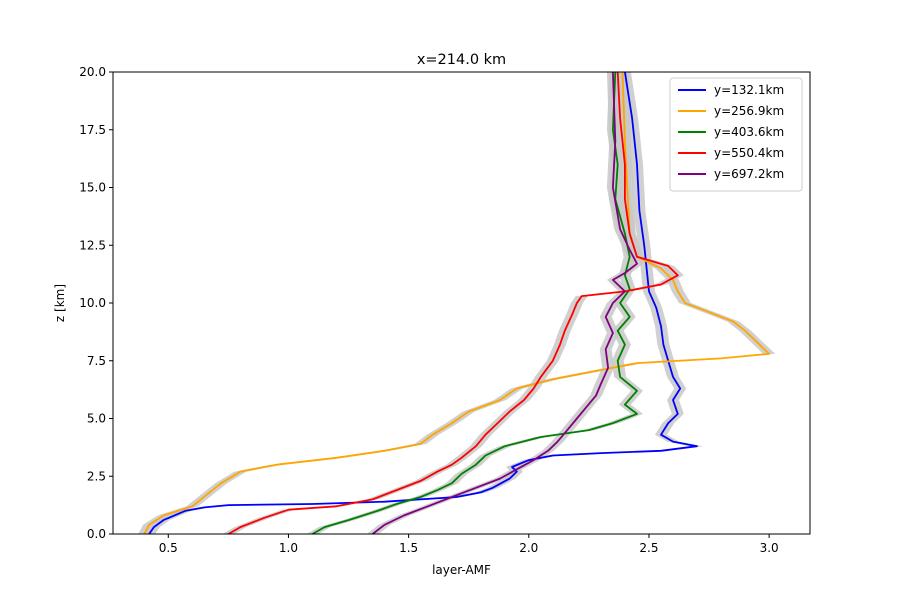 This screenshot has height=600, width=900. Describe the element at coordinates (528, 548) in the screenshot. I see `x-tick-label: 2.0` at that location.